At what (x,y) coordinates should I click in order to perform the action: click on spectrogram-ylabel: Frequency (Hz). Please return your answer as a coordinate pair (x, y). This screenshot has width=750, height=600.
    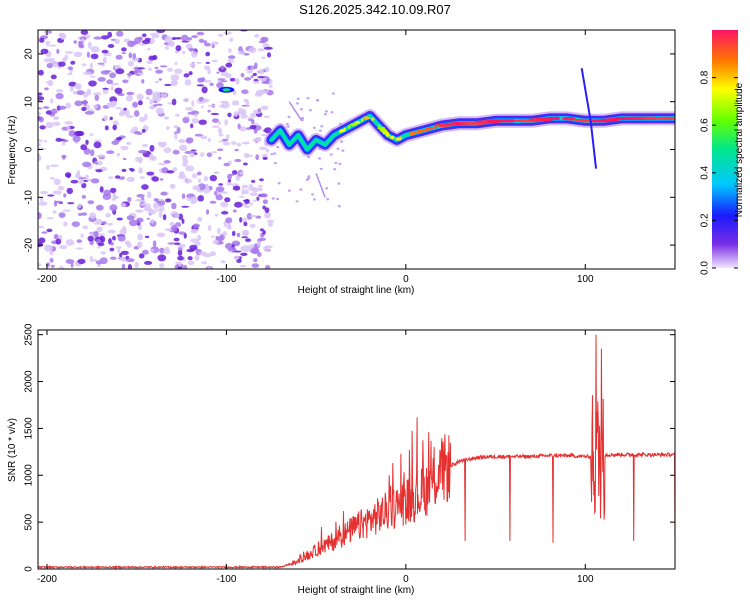
    Looking at the image, I should click on (12, 150).